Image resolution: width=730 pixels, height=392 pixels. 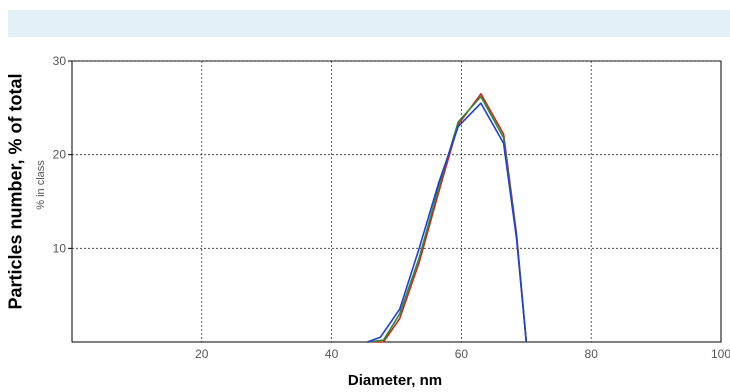 What do you see at coordinates (202, 354) in the screenshot?
I see `x-tick-label: 20` at bounding box center [202, 354].